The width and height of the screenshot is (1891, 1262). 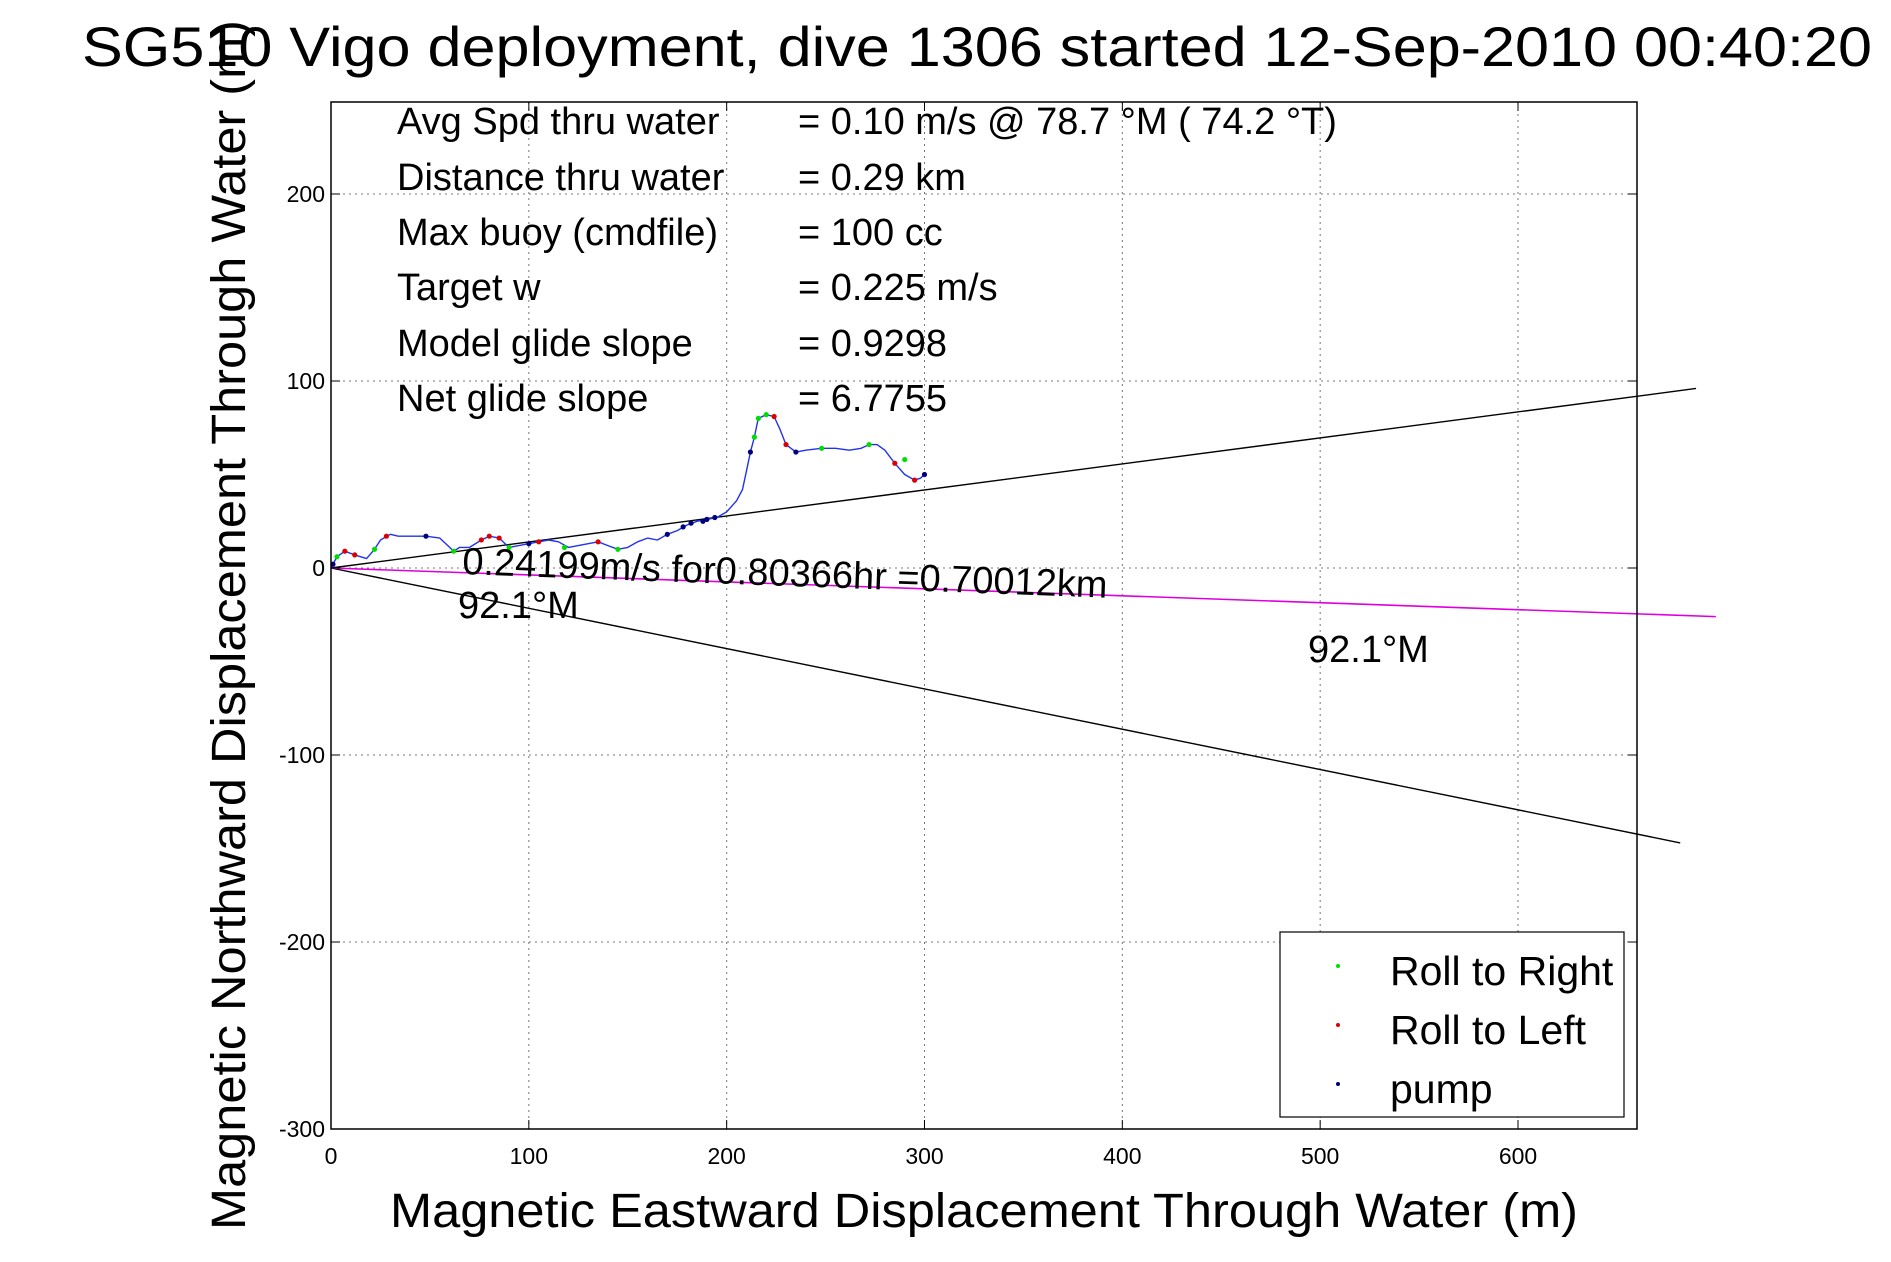 What do you see at coordinates (872, 399) in the screenshot?
I see `info-value-net-glide: = 6.7755` at bounding box center [872, 399].